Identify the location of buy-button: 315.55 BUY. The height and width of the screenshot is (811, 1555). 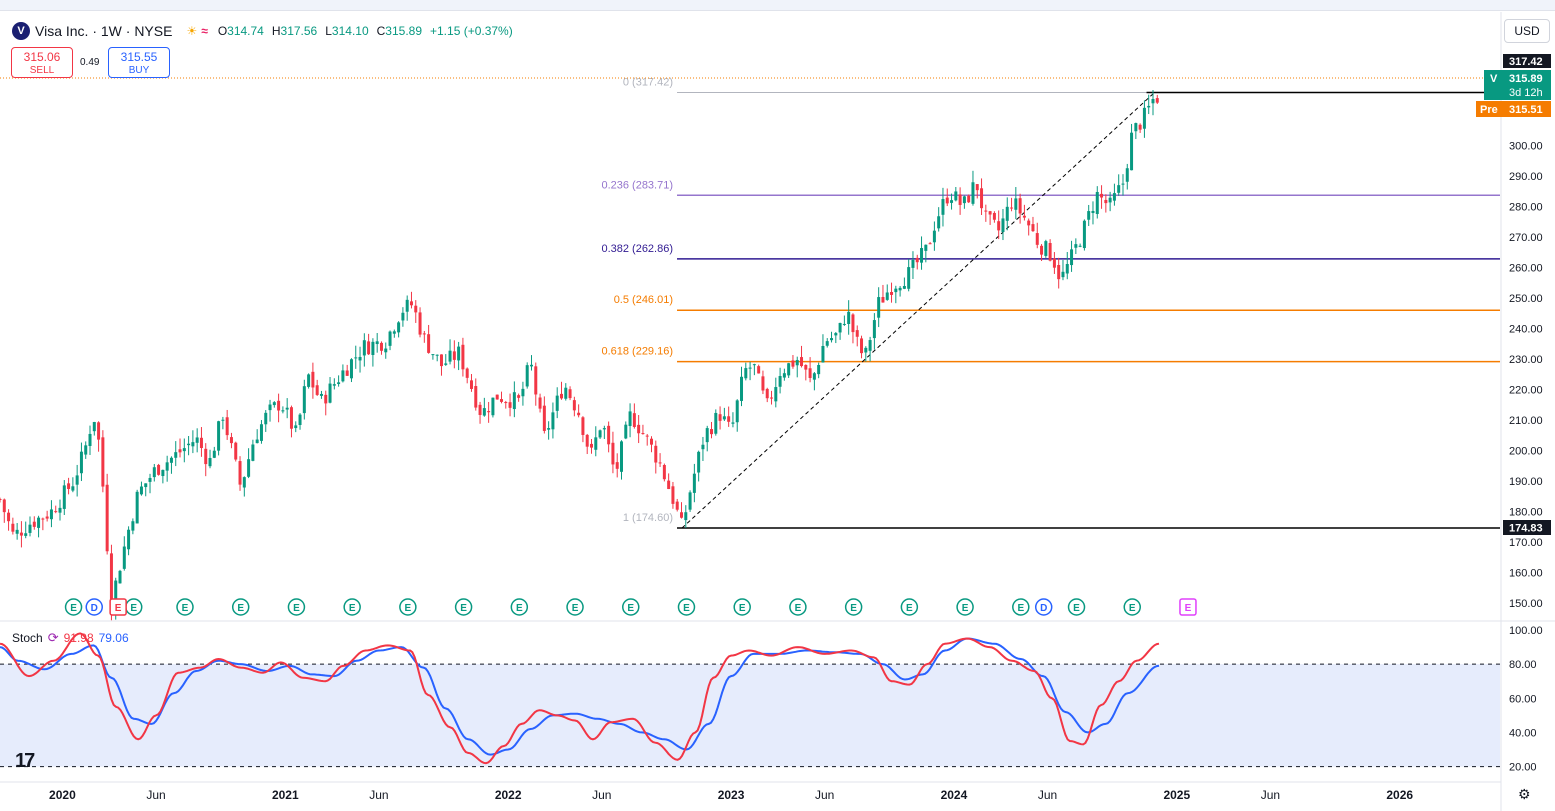
(139, 62).